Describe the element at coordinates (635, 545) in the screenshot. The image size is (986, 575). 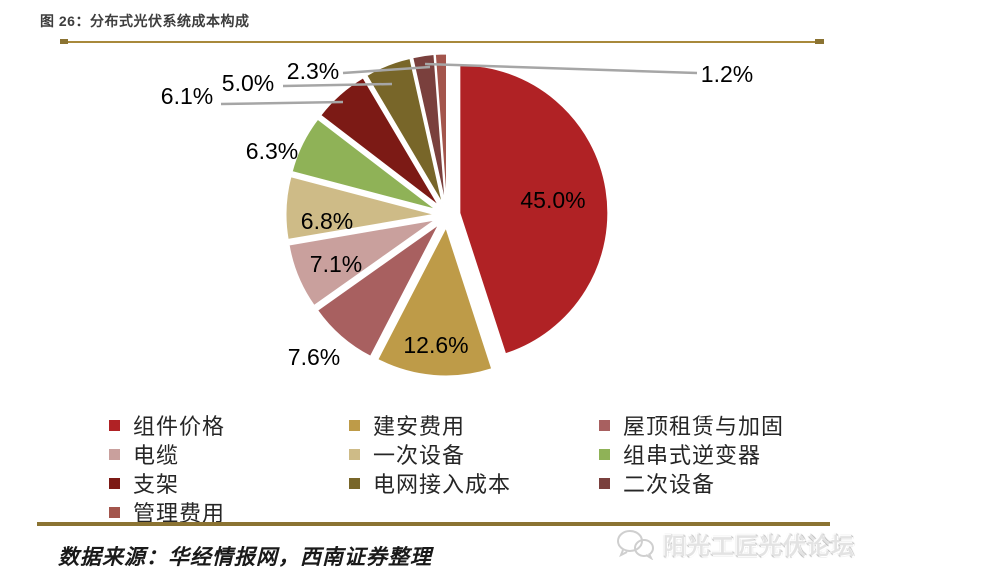
I see `wechat-icon` at that location.